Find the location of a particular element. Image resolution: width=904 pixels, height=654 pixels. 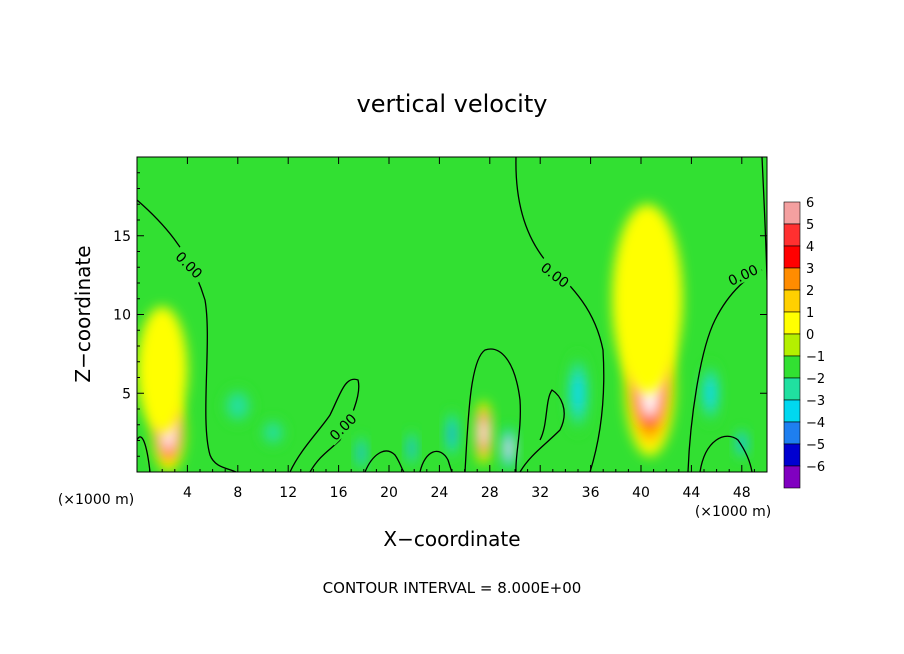

x-tick-label: 12 is located at coordinates (288, 493).